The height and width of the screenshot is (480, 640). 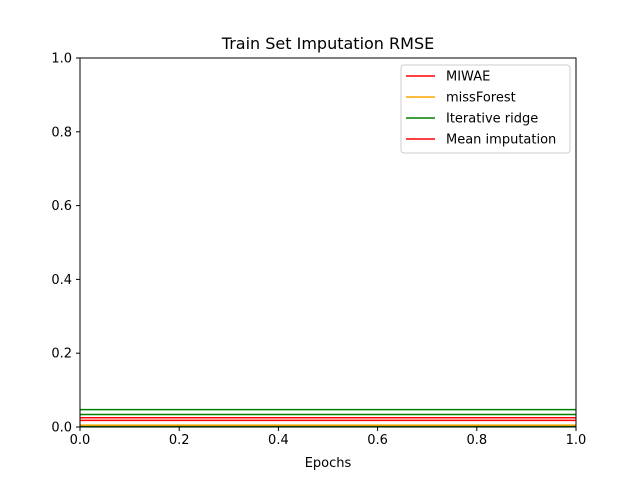 What do you see at coordinates (61, 354) in the screenshot?
I see `y-tick-label: 0.2` at bounding box center [61, 354].